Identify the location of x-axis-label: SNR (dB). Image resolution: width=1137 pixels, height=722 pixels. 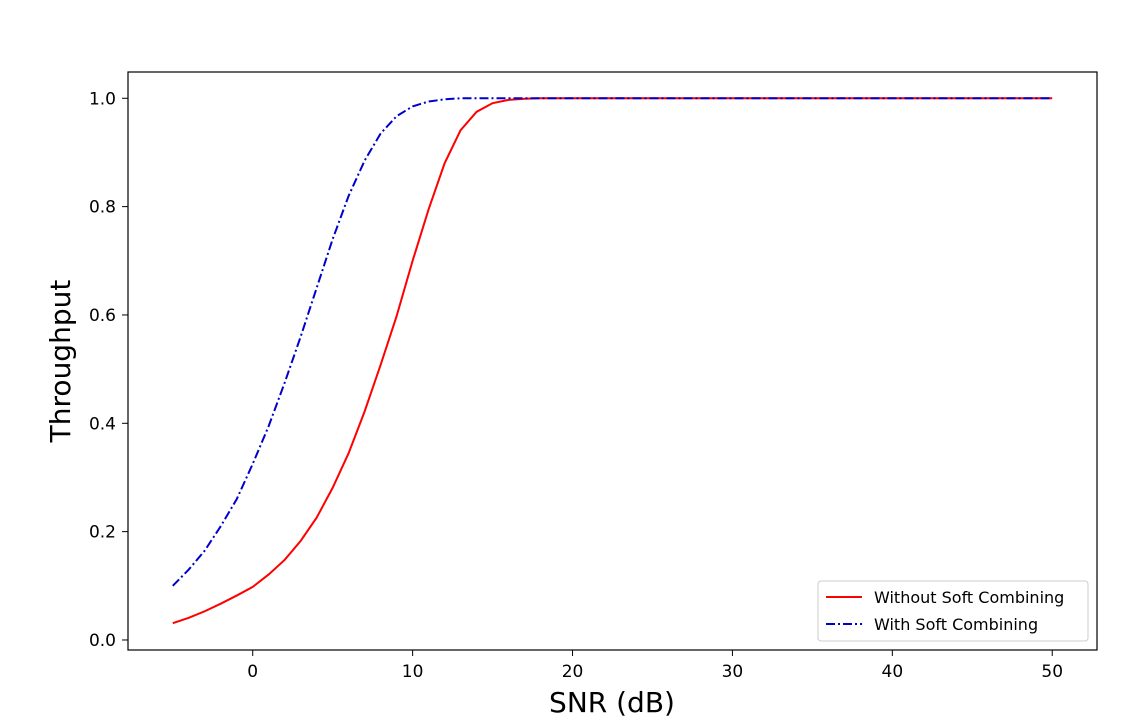
(612, 702).